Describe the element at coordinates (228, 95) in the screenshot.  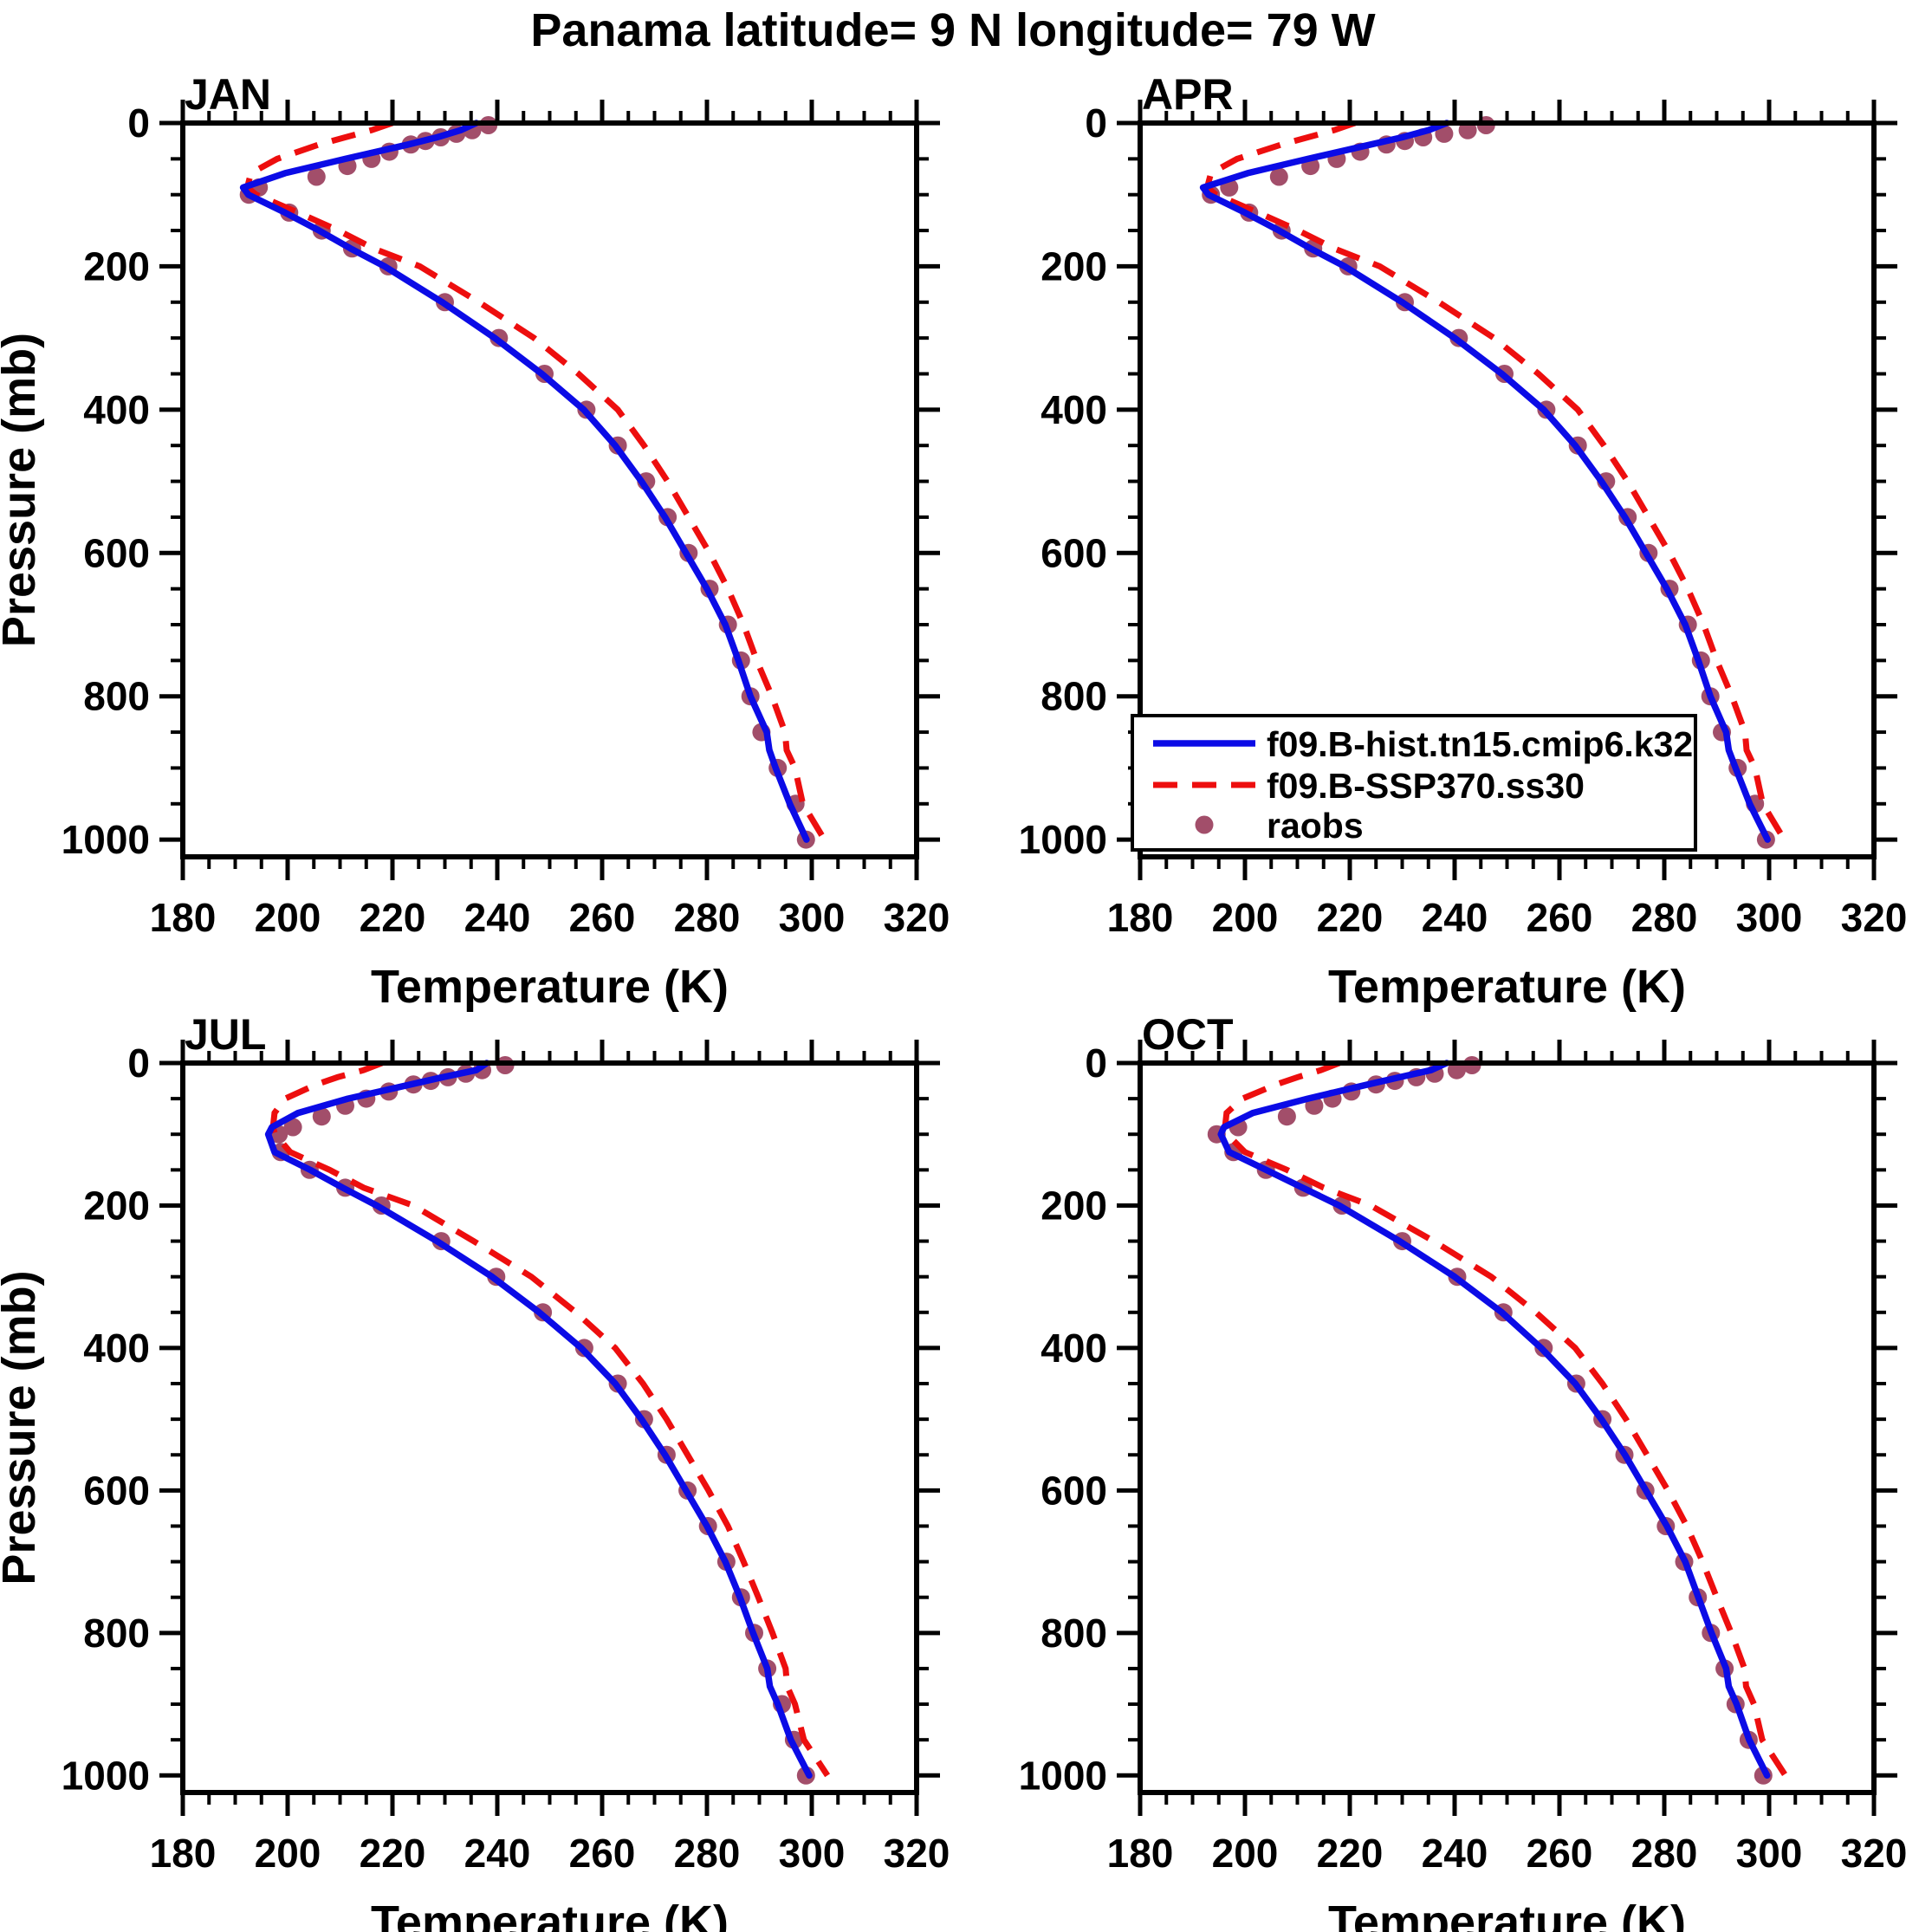
I see `panel-month-label: JAN` at that location.